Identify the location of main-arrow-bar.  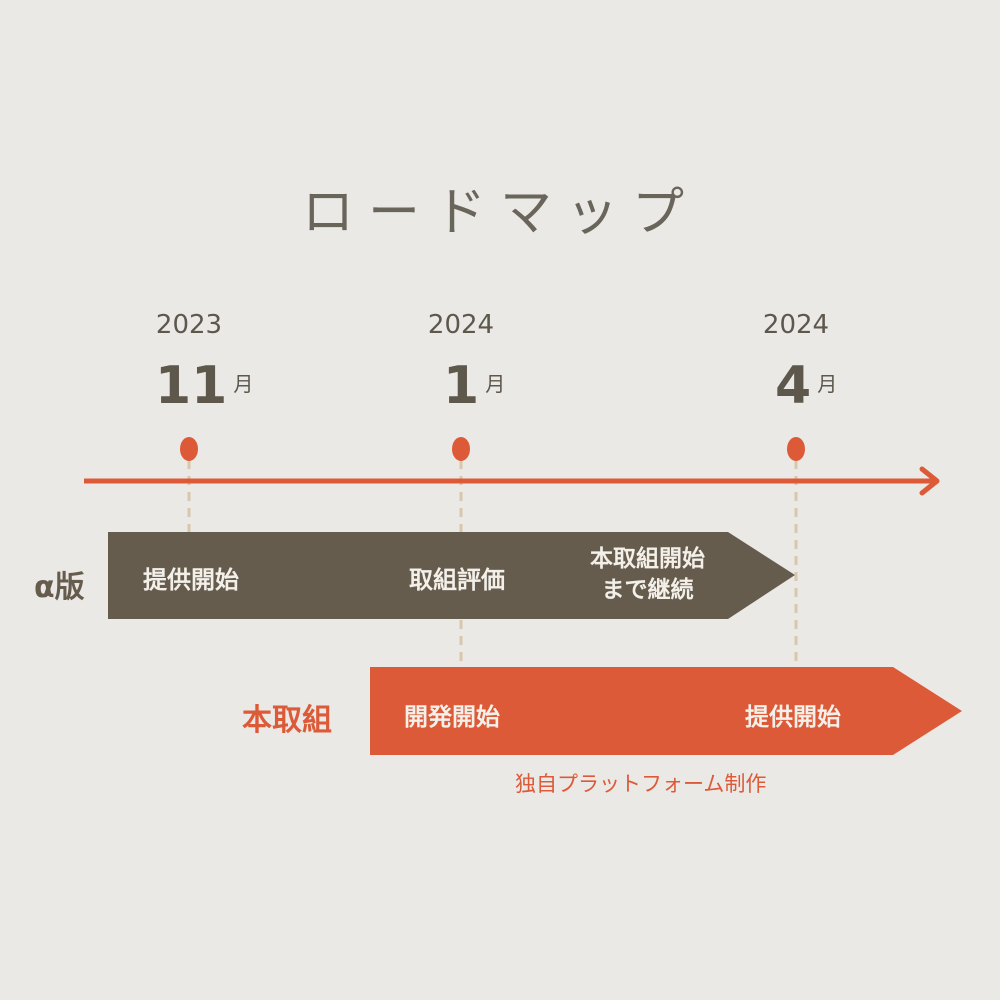
(666, 711).